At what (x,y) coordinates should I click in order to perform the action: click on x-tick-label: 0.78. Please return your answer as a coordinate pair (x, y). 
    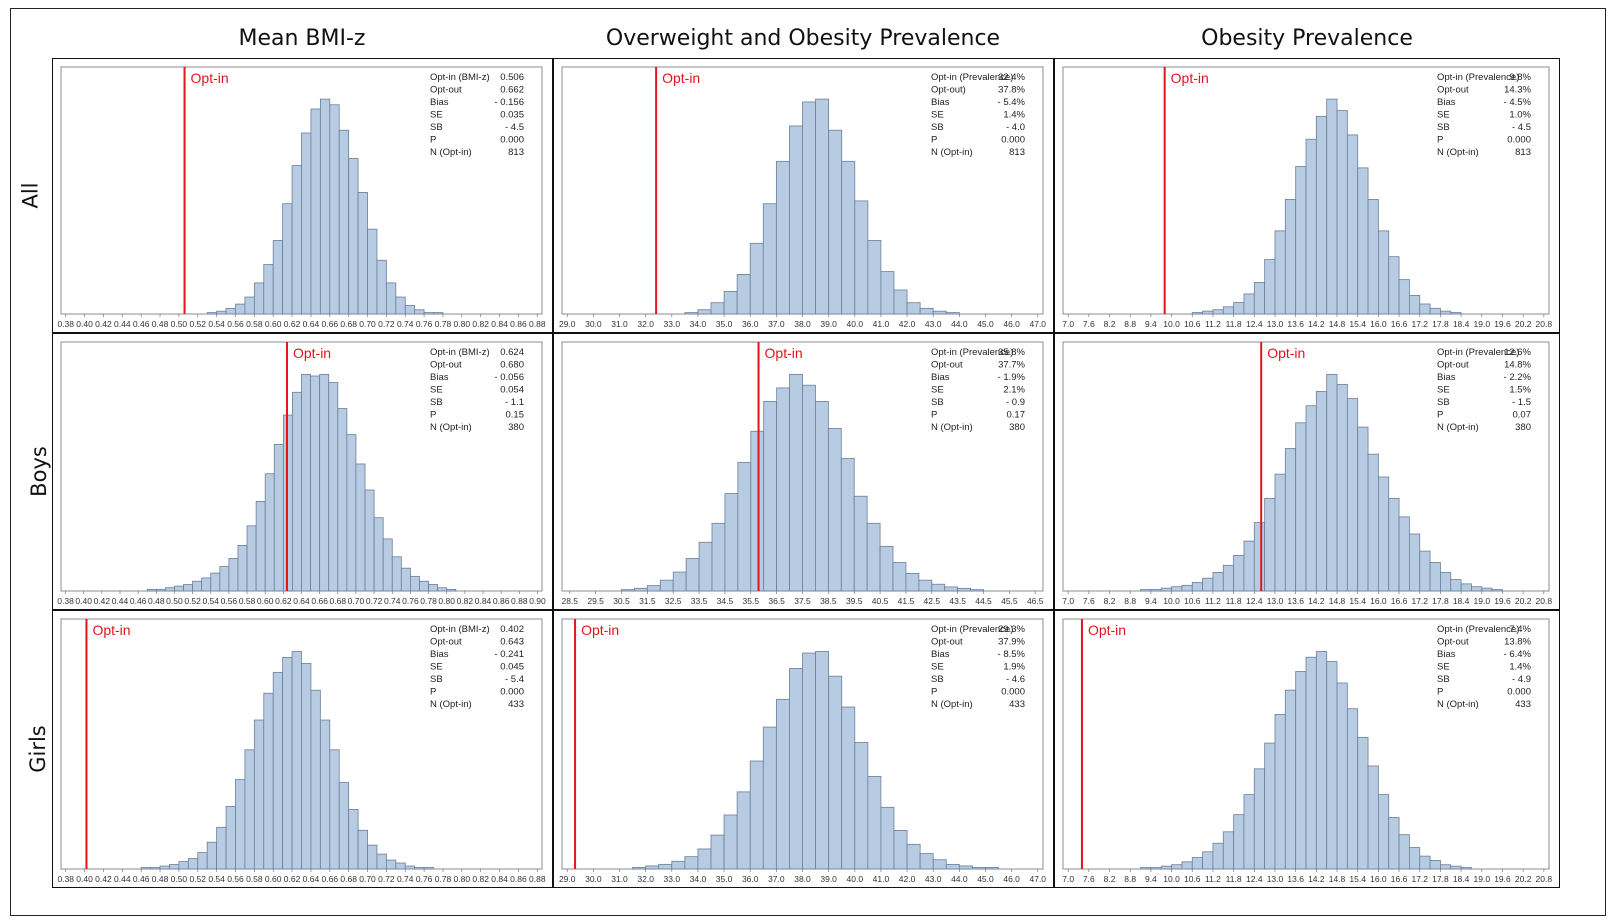
    Looking at the image, I should click on (428, 601).